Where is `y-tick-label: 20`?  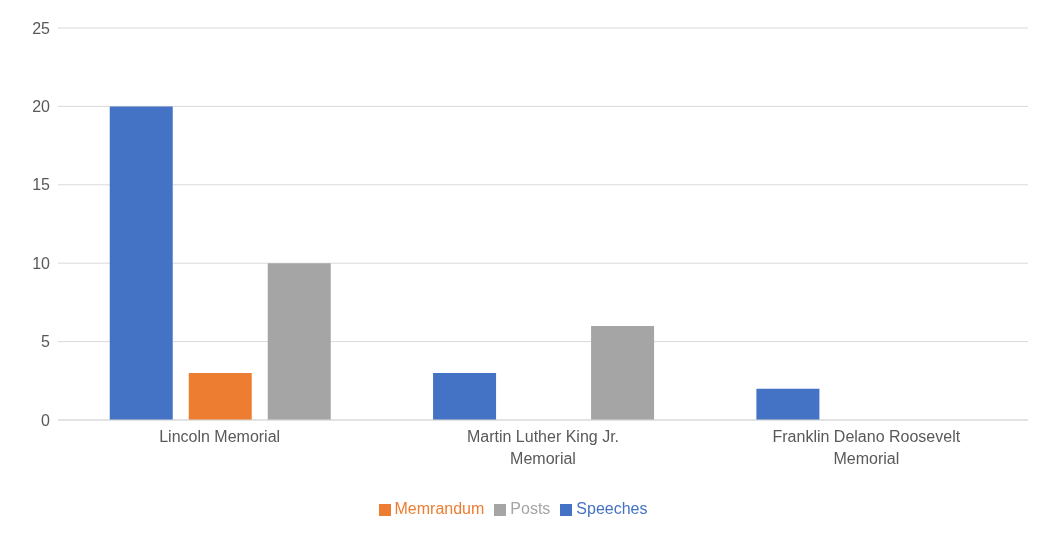
y-tick-label: 20 is located at coordinates (41, 107).